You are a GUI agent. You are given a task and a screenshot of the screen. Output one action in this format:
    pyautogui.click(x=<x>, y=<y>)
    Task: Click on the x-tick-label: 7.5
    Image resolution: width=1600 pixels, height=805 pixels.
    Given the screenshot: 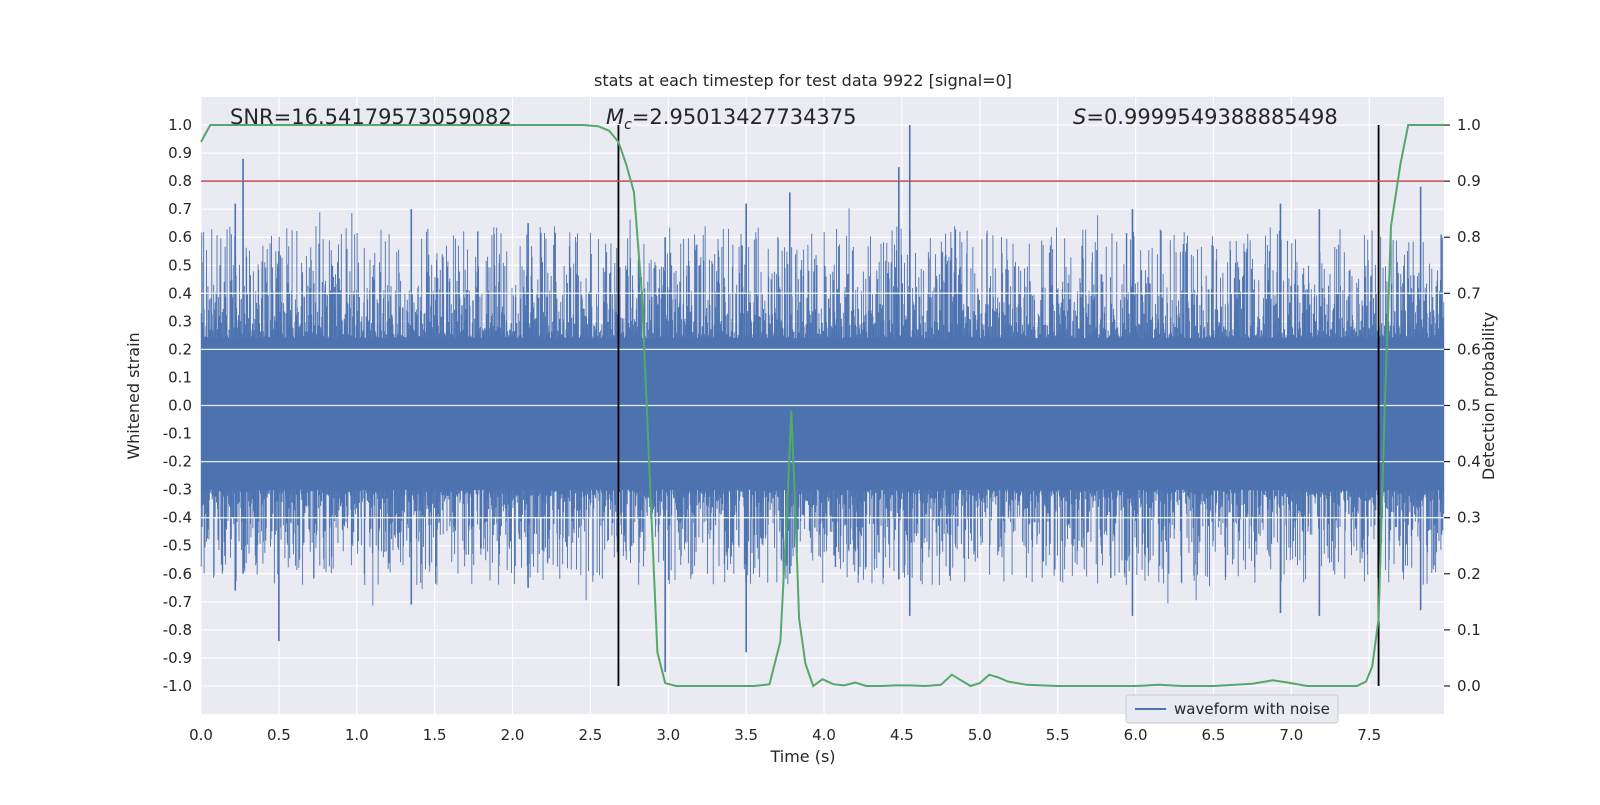 What is the action you would take?
    pyautogui.click(x=1369, y=735)
    